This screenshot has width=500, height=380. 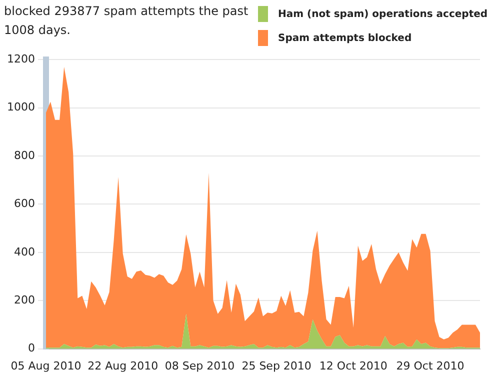 I want to click on y-tick-label: 800, so click(x=24, y=155).